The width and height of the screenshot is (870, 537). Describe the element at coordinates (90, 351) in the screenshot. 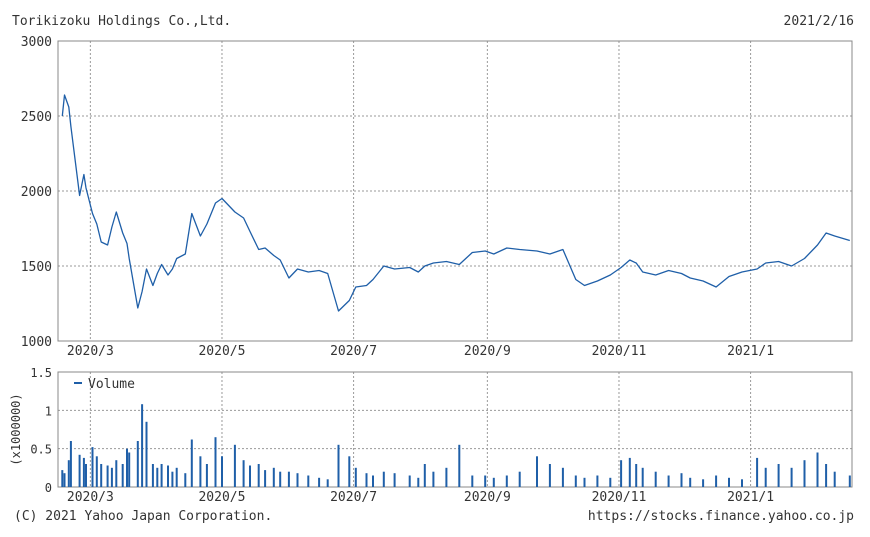

I see `x-tick-label-0: 2020/3` at that location.